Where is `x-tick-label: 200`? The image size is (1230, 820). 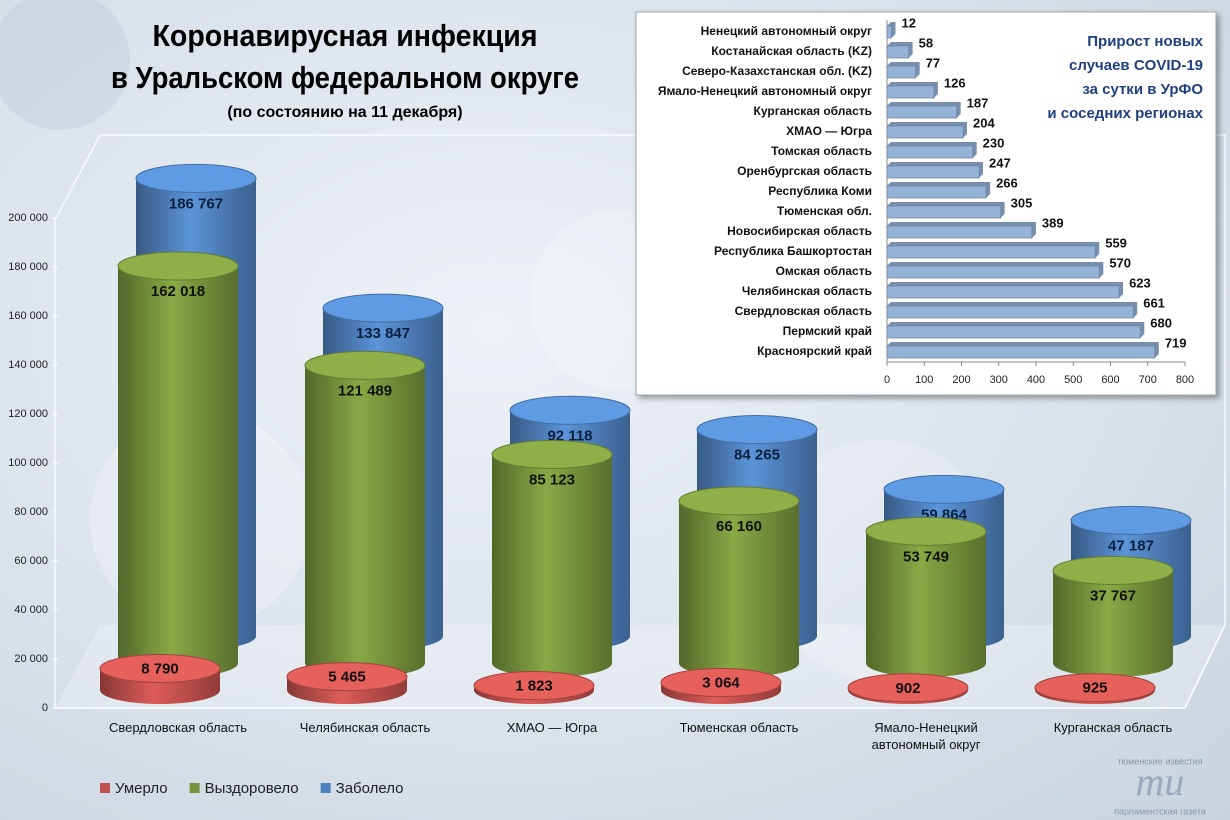 x-tick-label: 200 is located at coordinates (961, 380).